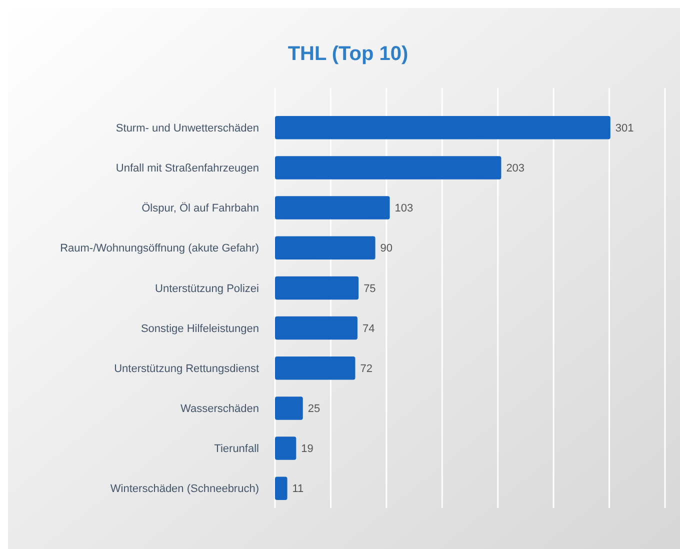 The height and width of the screenshot is (549, 680). What do you see at coordinates (159, 248) in the screenshot?
I see `y-tick-label: Raum-/Wohnungsöffnung (akute Gefahr)` at bounding box center [159, 248].